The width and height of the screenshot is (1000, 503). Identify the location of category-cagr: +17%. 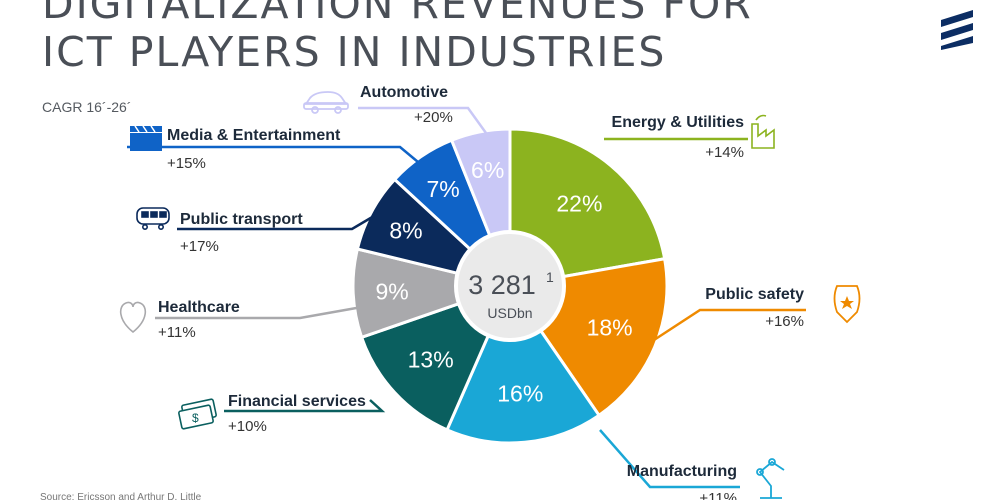
(199, 246).